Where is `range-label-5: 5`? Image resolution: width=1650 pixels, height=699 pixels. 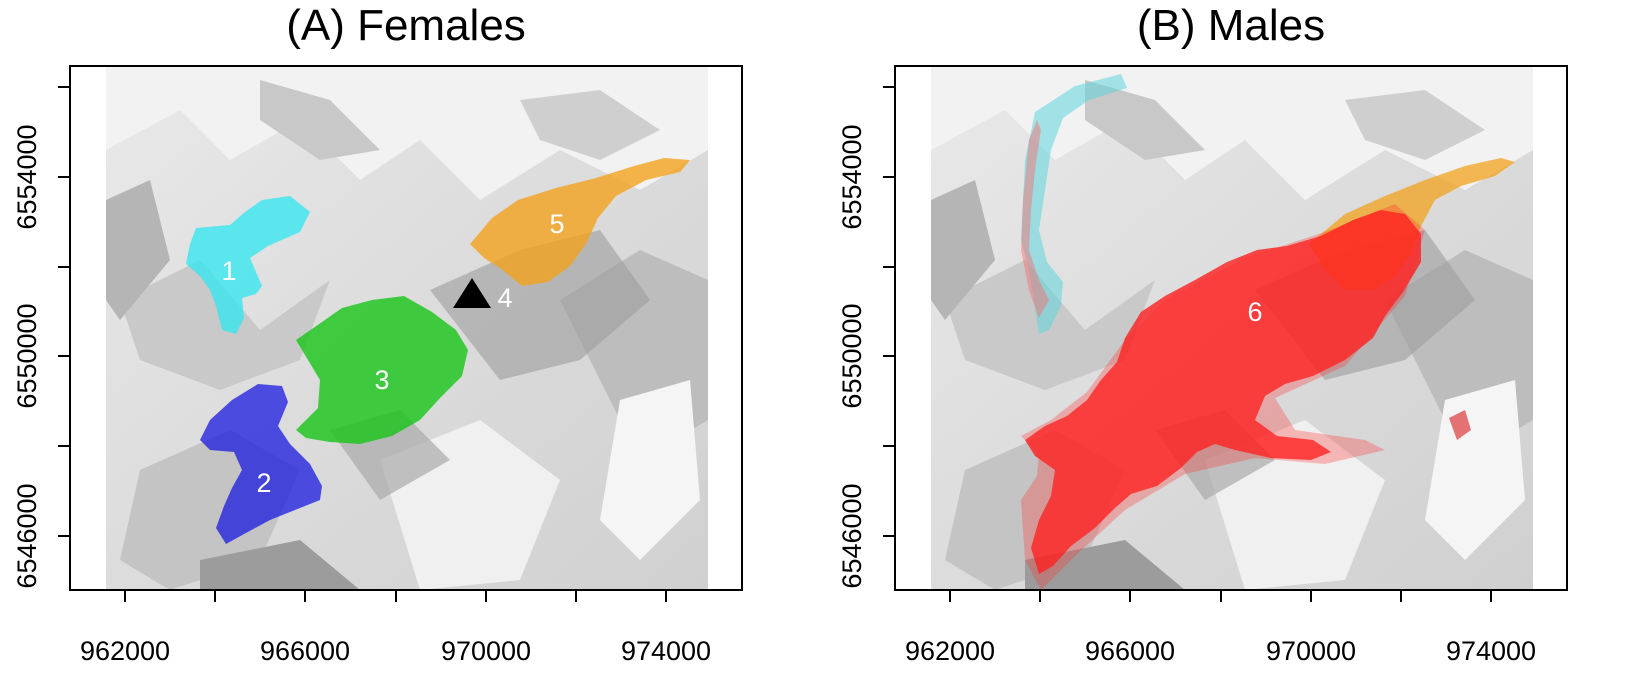
range-label-5: 5 is located at coordinates (556, 224).